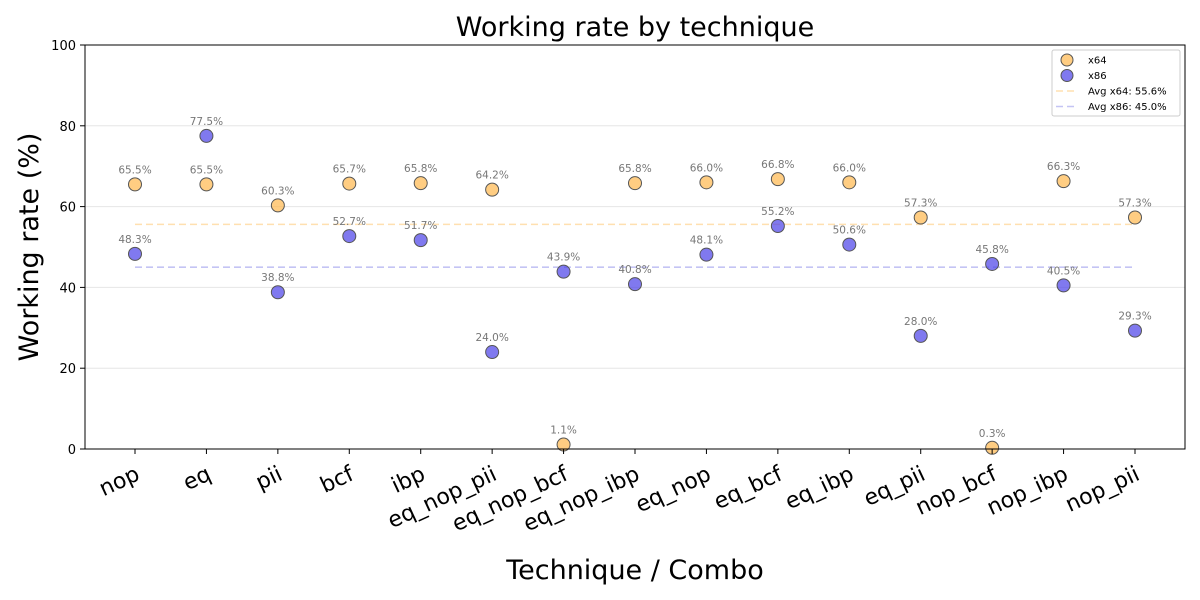 The image size is (1200, 600). What do you see at coordinates (563, 431) in the screenshot?
I see `data-label: 1.1%` at bounding box center [563, 431].